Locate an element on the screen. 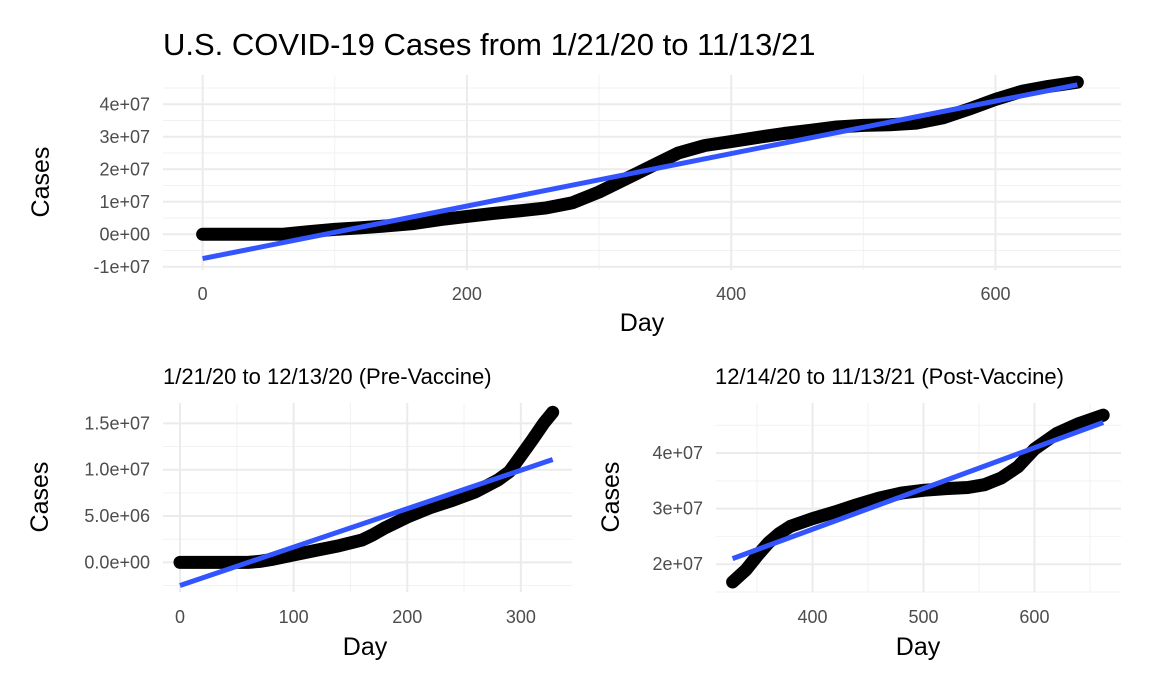 The width and height of the screenshot is (1152, 691). y-tick-label: 5.0e+06 is located at coordinates (117, 516).